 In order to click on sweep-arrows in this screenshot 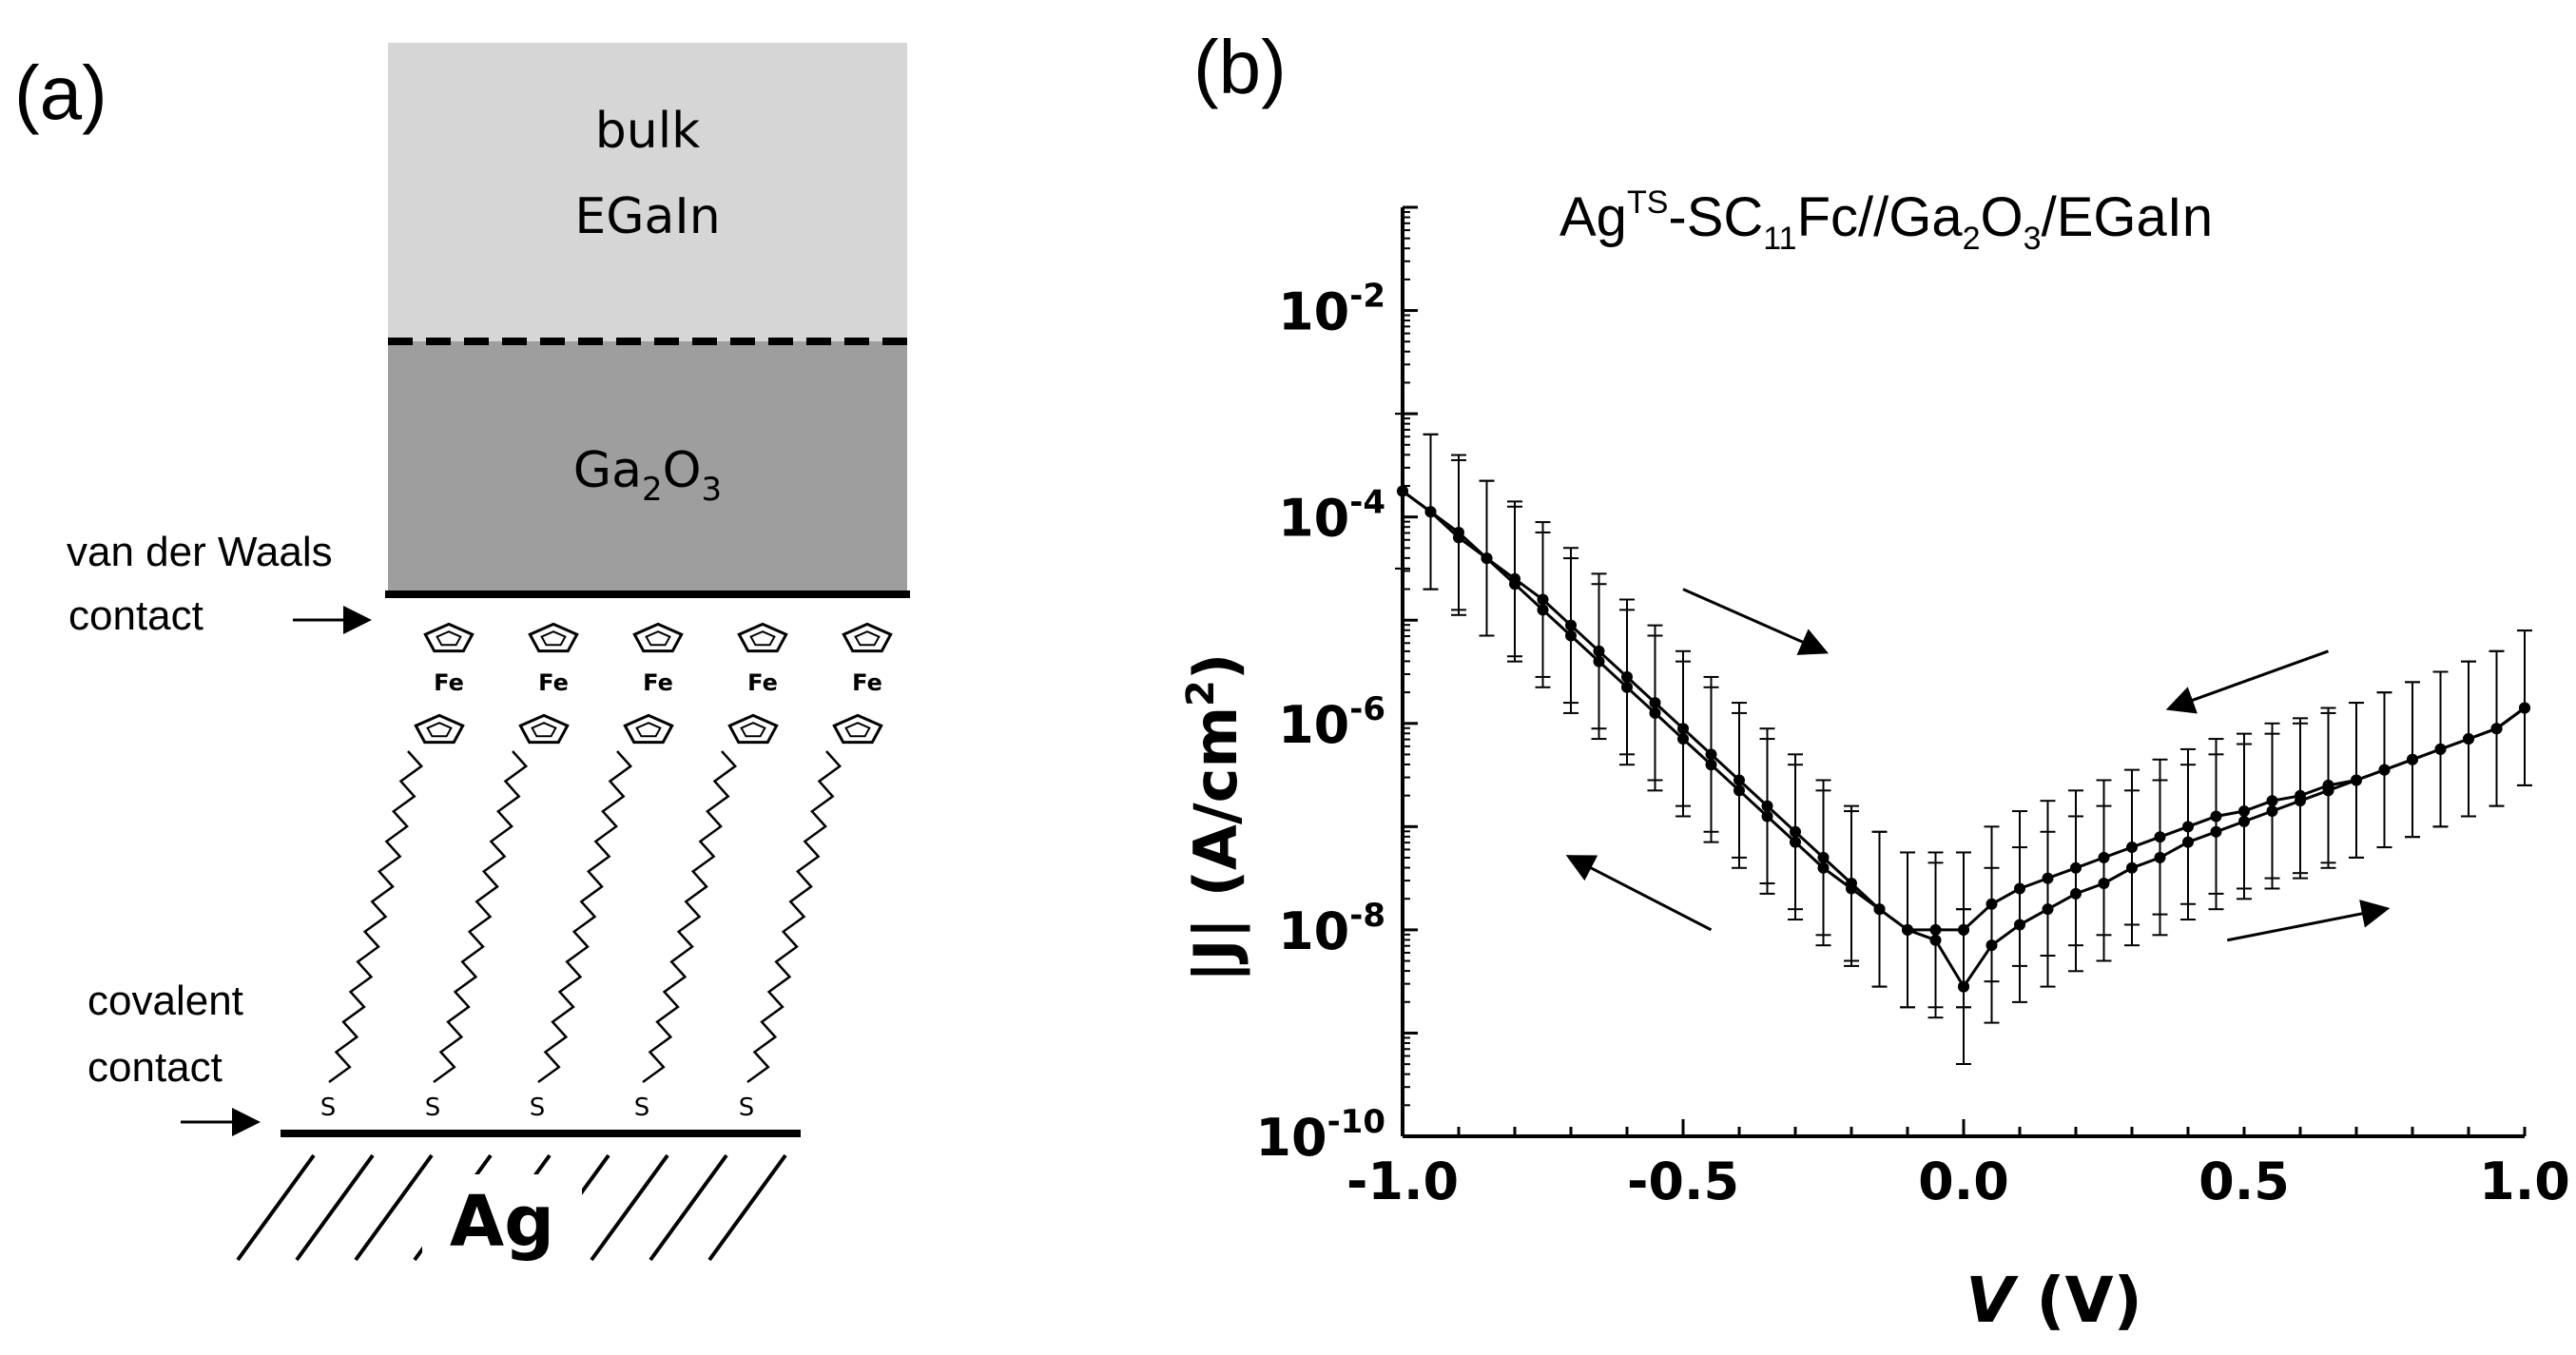, I will do `click(1978, 765)`.